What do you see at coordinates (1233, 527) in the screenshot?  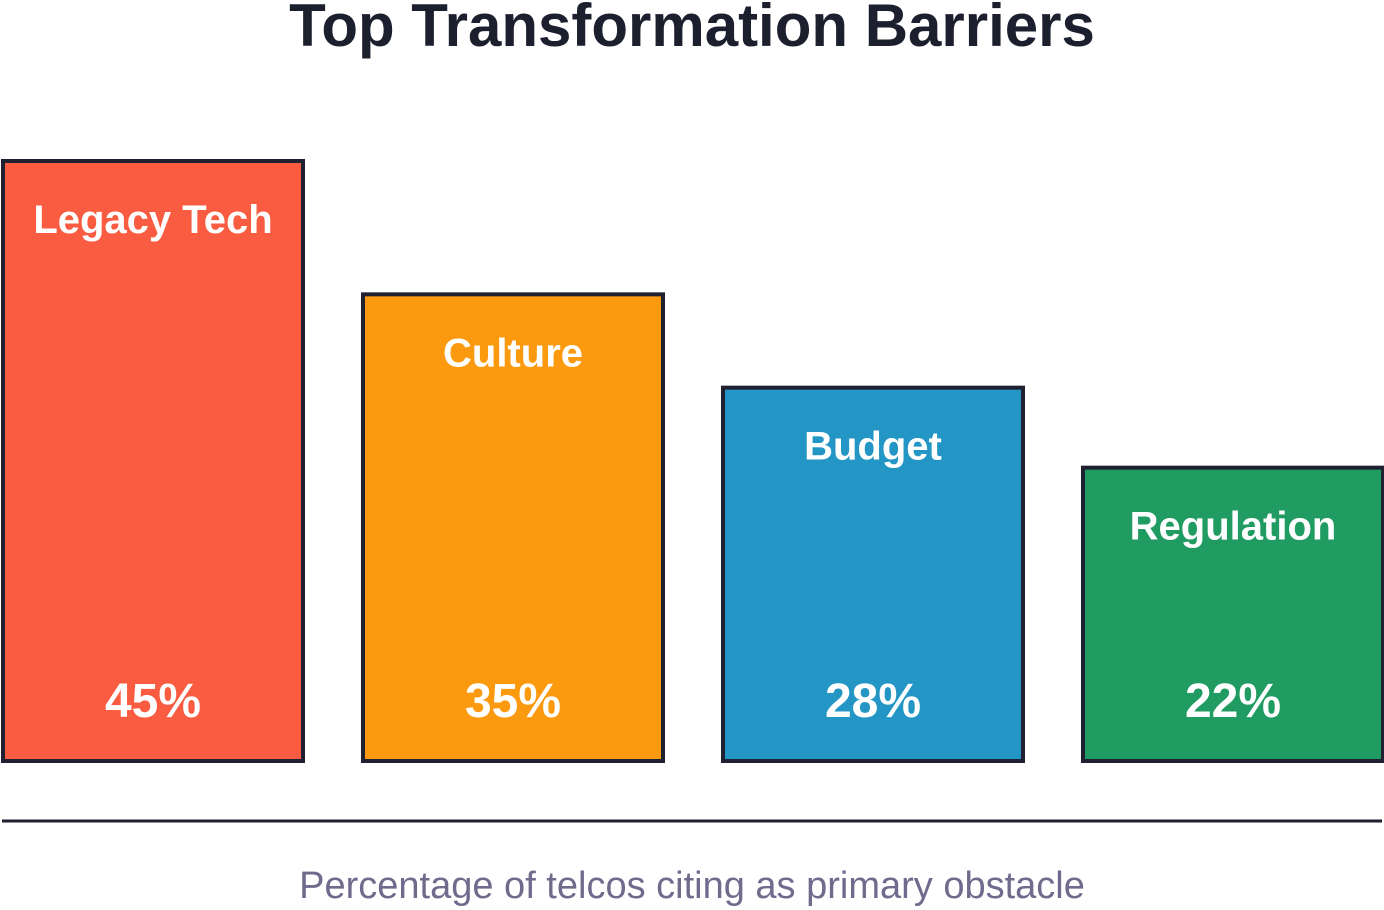 I see `bar-category-label-regulation: Regulation` at bounding box center [1233, 527].